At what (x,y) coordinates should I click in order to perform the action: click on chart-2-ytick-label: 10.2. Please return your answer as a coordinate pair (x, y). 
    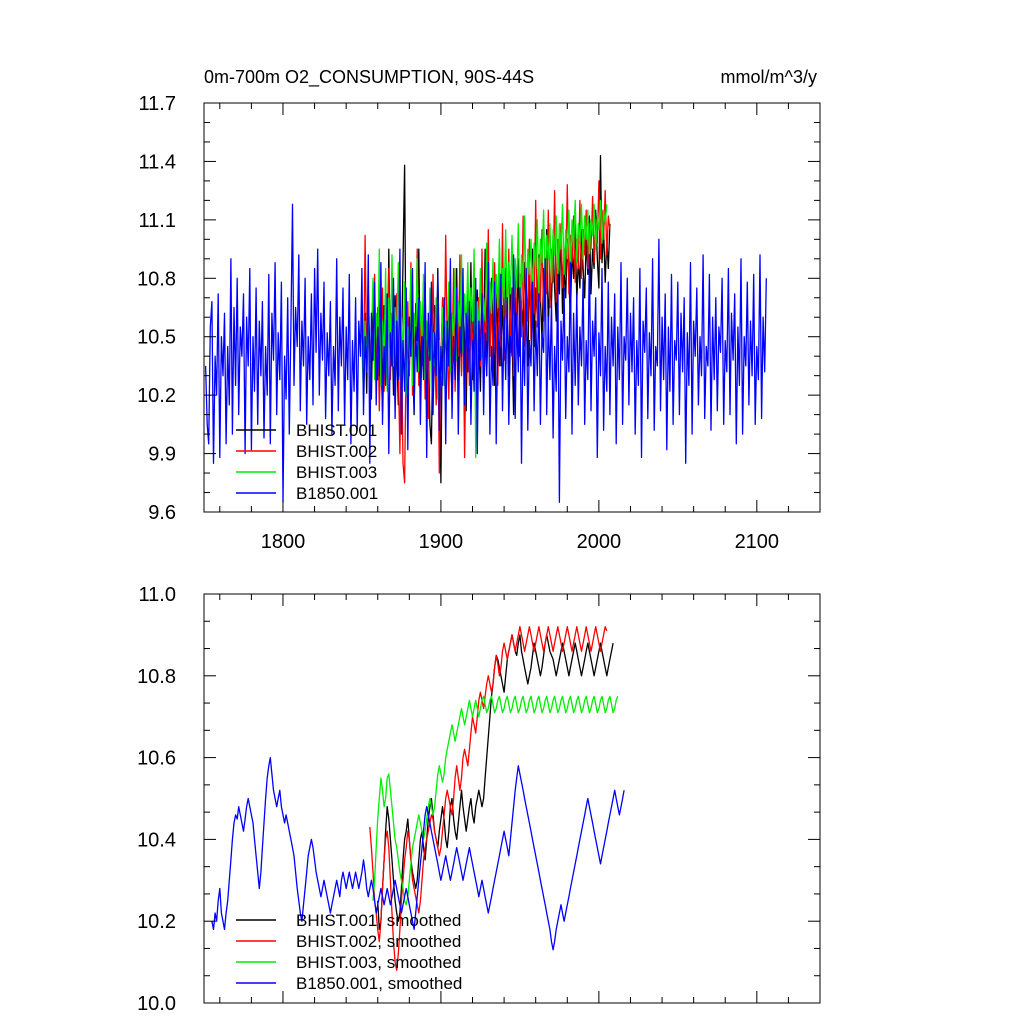
    Looking at the image, I should click on (156, 922).